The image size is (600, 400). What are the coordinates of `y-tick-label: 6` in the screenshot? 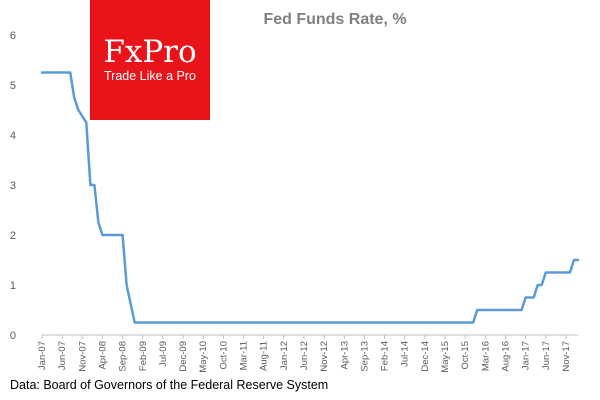 It's located at (13, 36).